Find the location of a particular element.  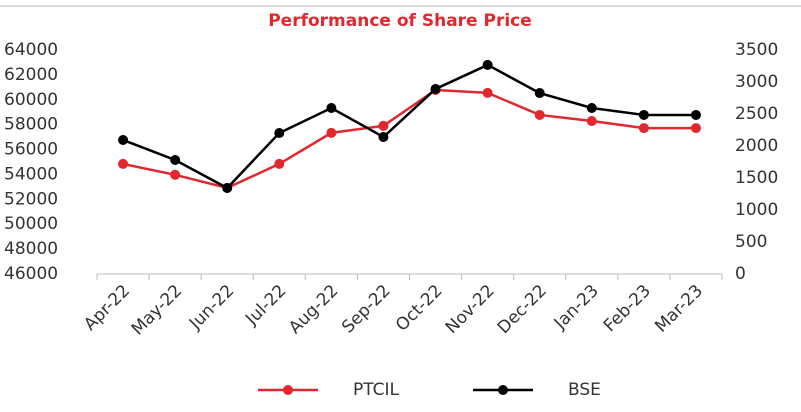

y2-tick-label: 2000 is located at coordinates (756, 146).